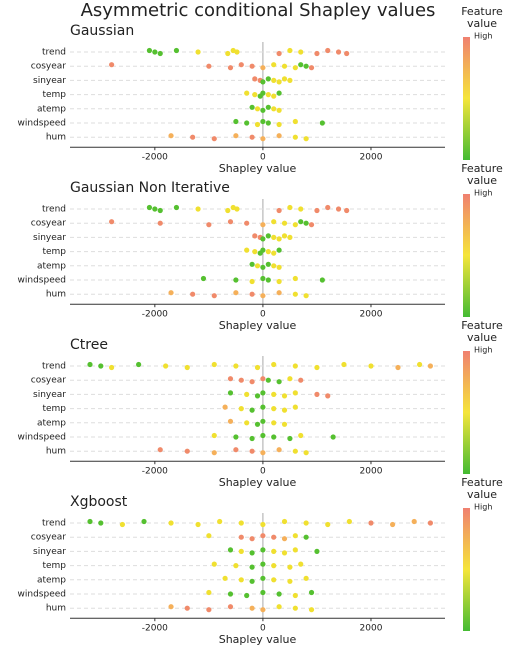 This screenshot has width=518, height=648. I want to click on legend-high: High, so click(483, 36).